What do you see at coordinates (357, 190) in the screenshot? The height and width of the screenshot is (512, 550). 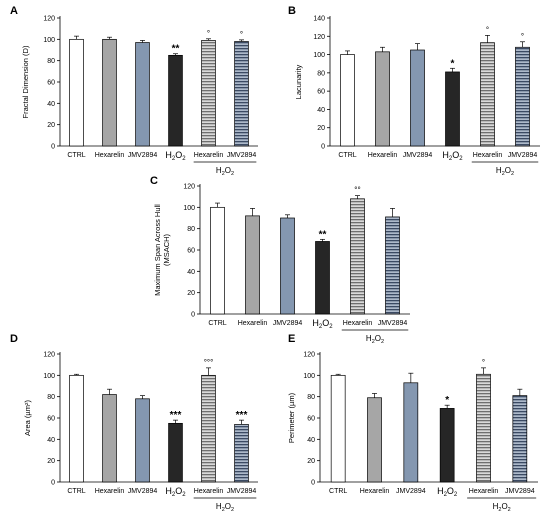 I see `significance-label: °°` at bounding box center [357, 190].